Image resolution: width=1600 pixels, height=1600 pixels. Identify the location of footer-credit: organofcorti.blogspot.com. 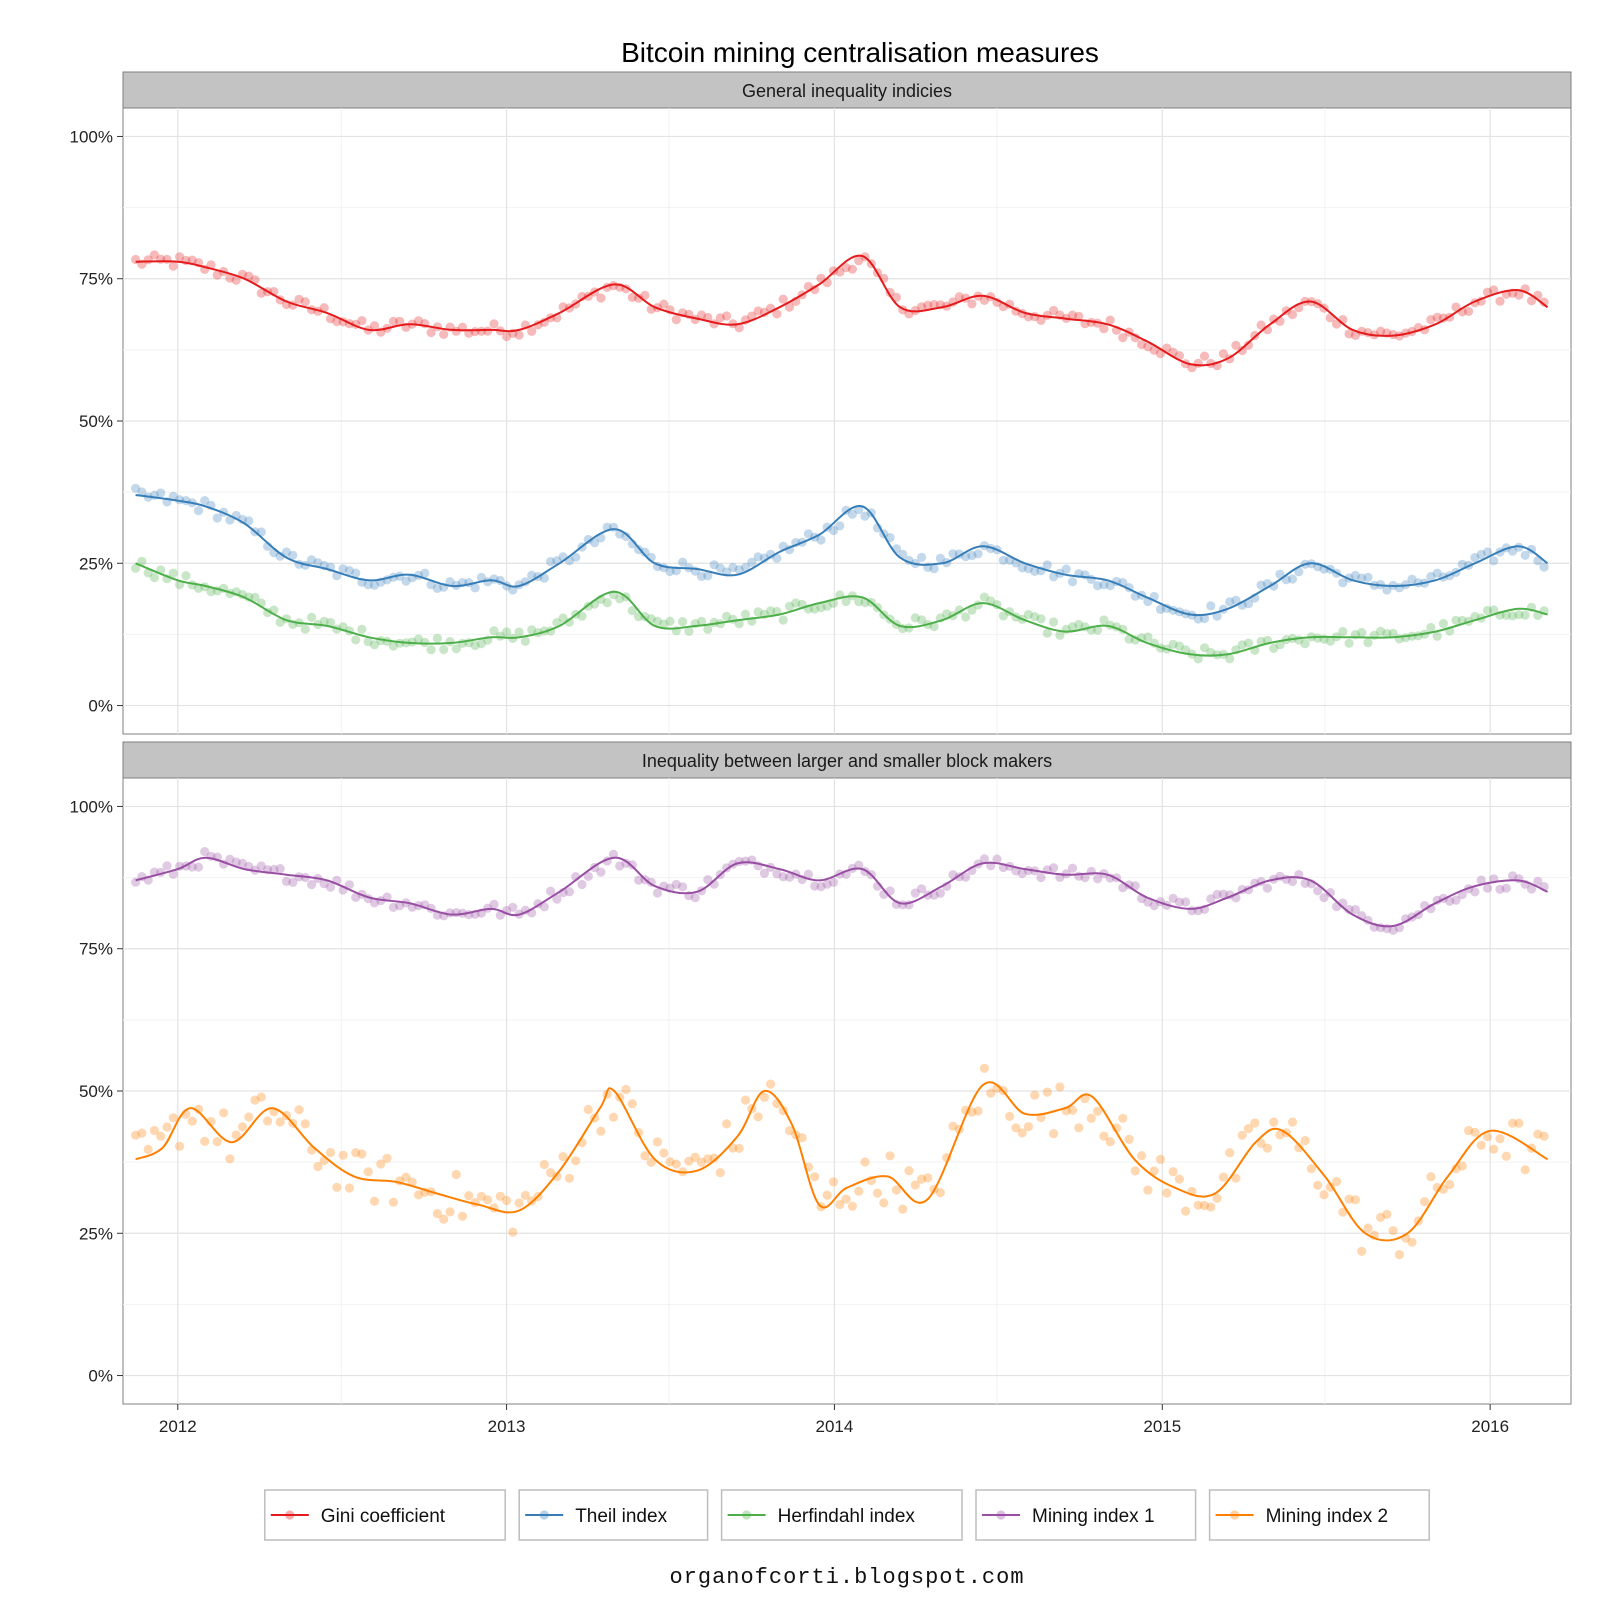
(846, 1577).